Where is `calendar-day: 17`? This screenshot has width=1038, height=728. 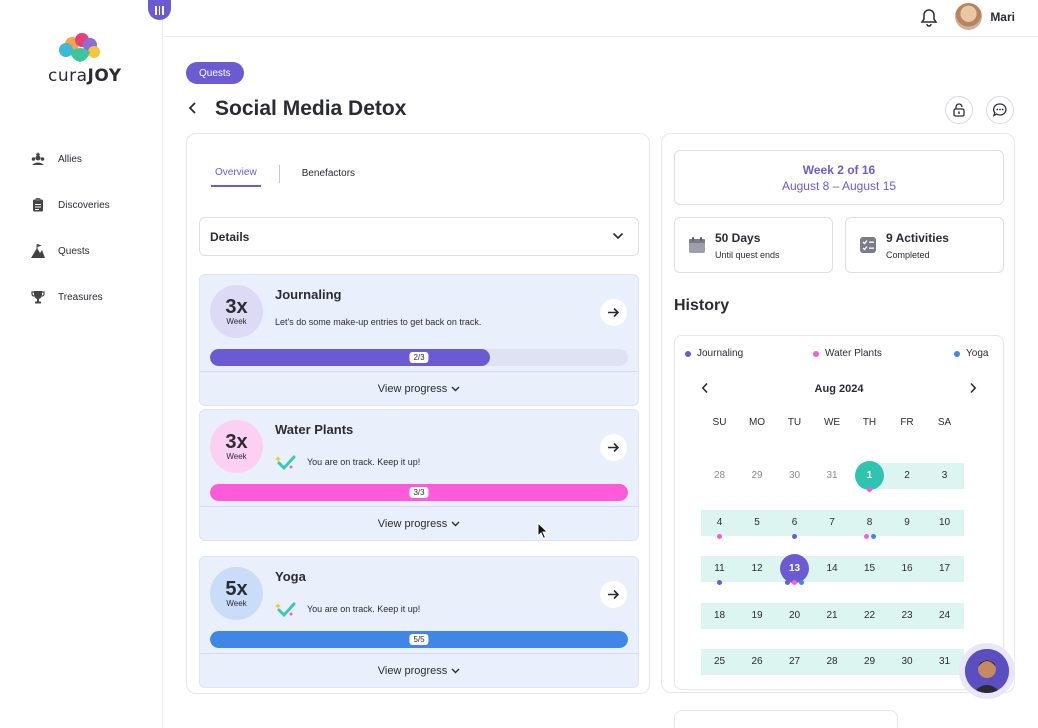
calendar-day: 17 is located at coordinates (944, 568).